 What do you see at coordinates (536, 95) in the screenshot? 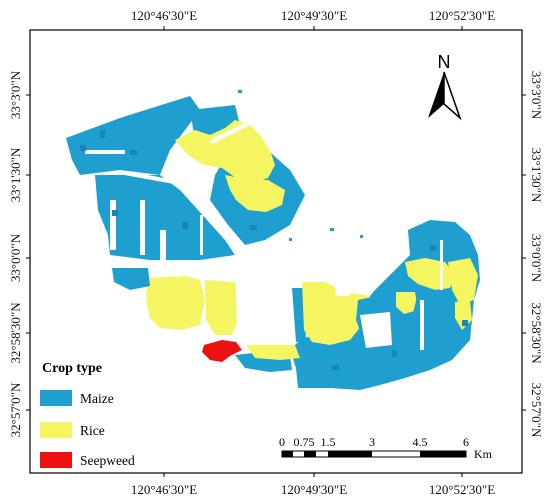
I see `right-tick-label: 33°3'0"N` at bounding box center [536, 95].